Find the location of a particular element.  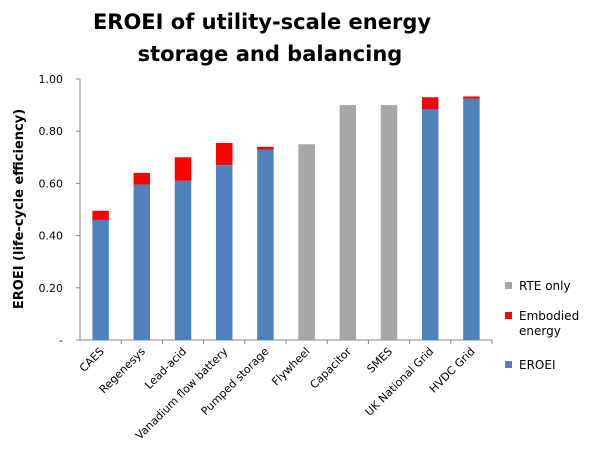

category-label: Capacitor is located at coordinates (330, 368).